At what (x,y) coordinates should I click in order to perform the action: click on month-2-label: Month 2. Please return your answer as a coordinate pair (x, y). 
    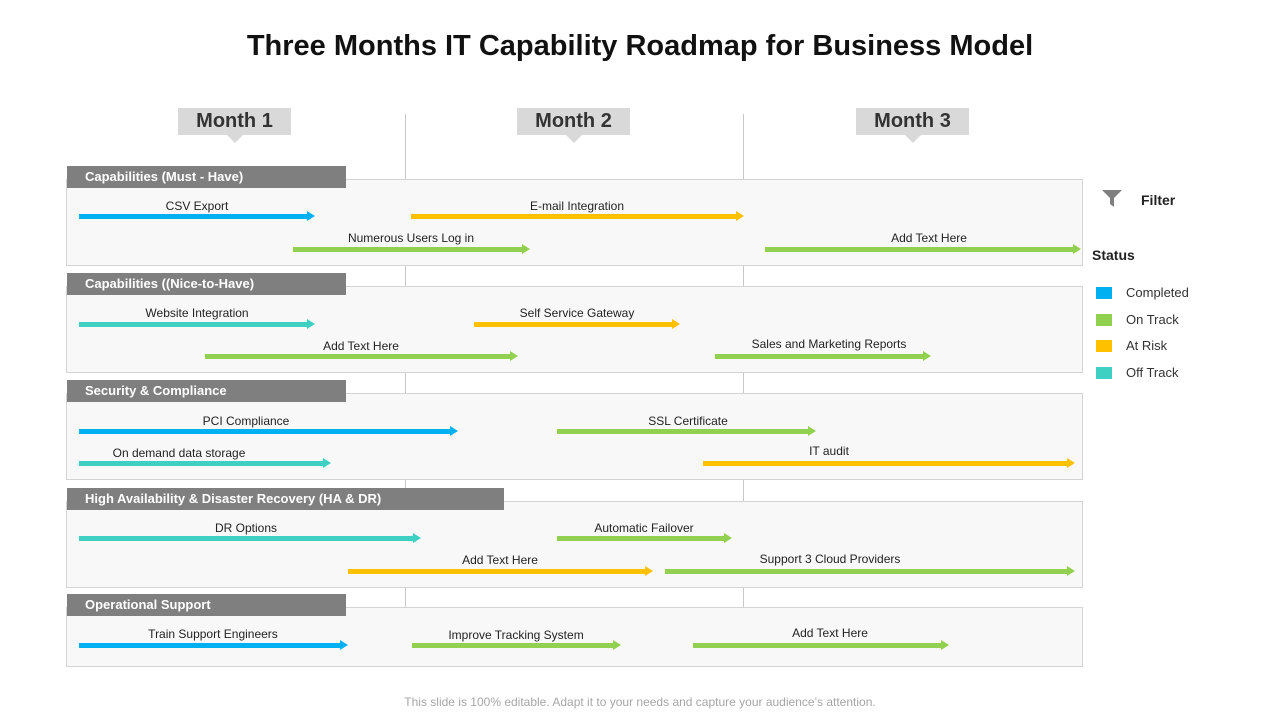
    Looking at the image, I should click on (573, 121).